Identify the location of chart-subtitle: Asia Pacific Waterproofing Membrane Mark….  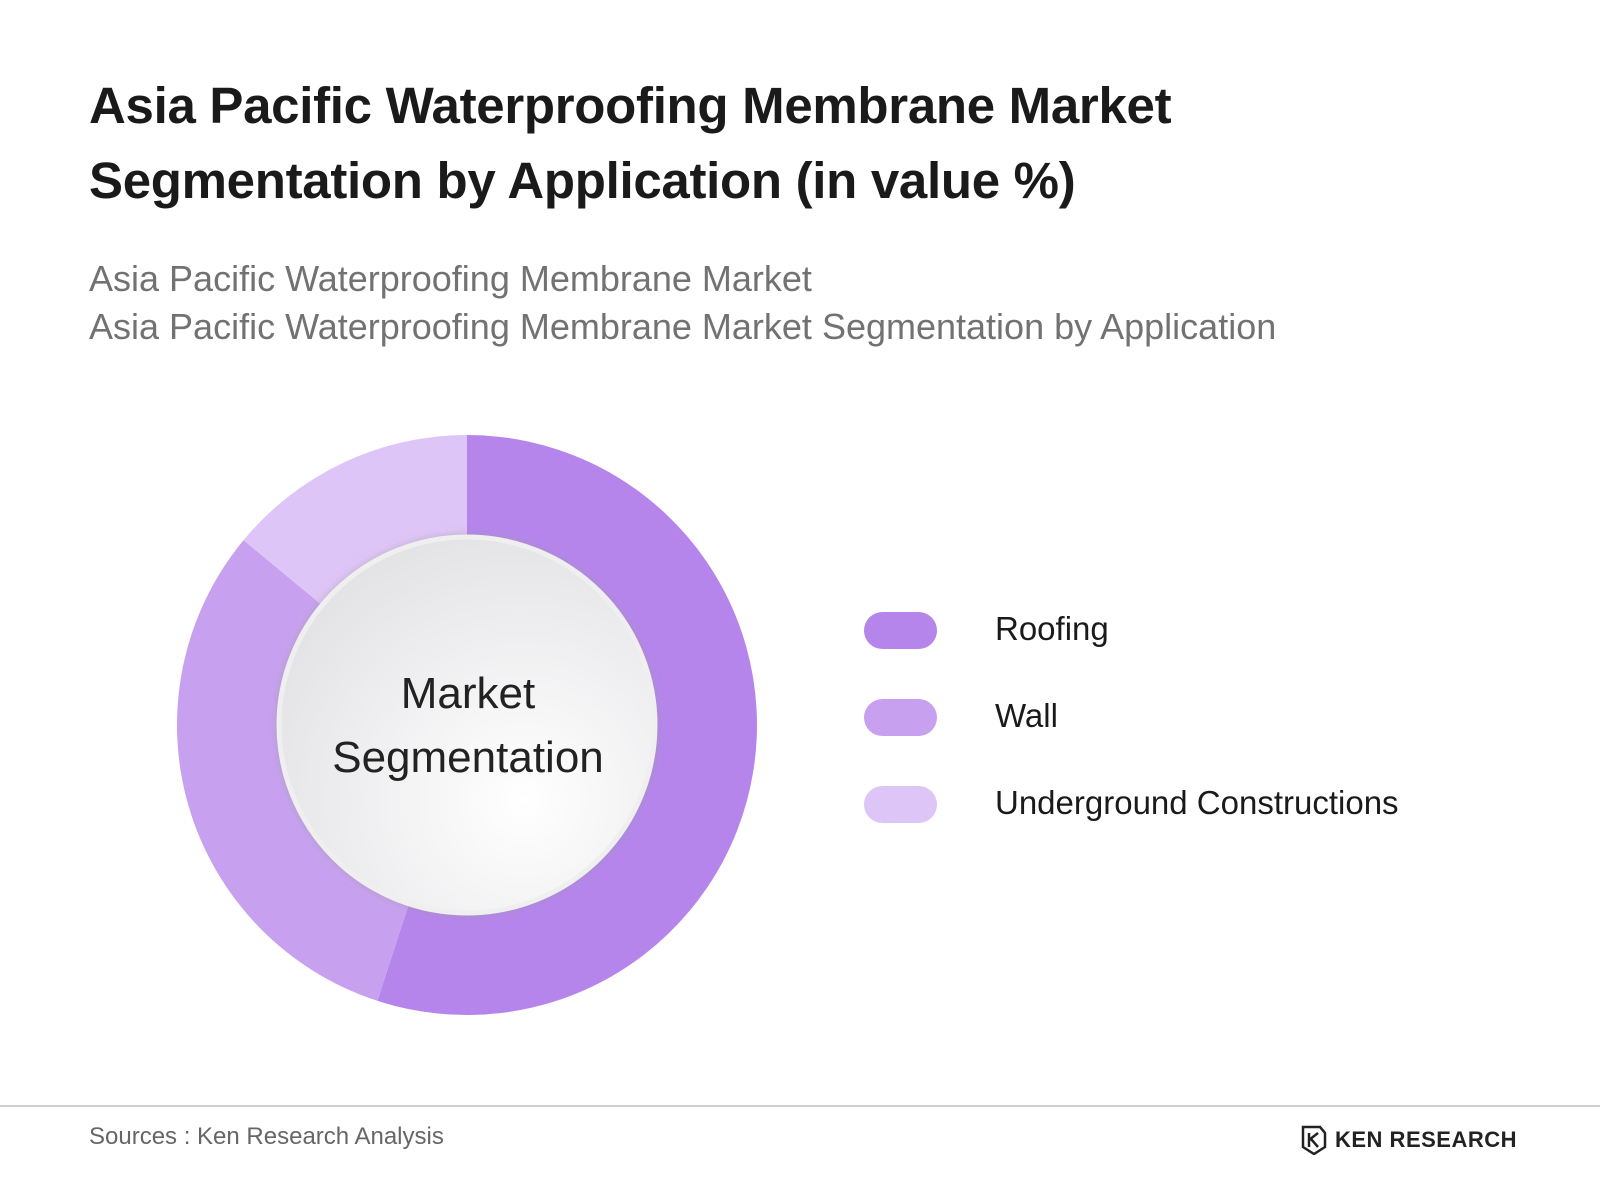
(789, 303).